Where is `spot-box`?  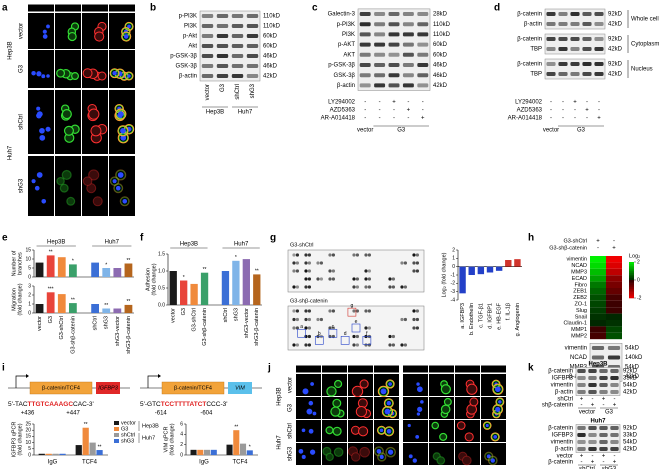
spot-box is located at coordinates (333, 333).